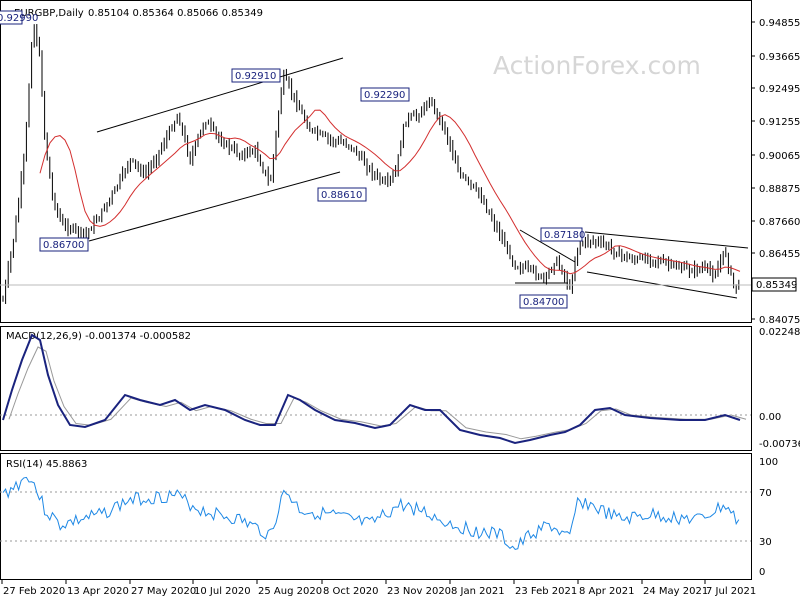  Describe the element at coordinates (765, 542) in the screenshot. I see `rsi-tick-label: 30` at that location.